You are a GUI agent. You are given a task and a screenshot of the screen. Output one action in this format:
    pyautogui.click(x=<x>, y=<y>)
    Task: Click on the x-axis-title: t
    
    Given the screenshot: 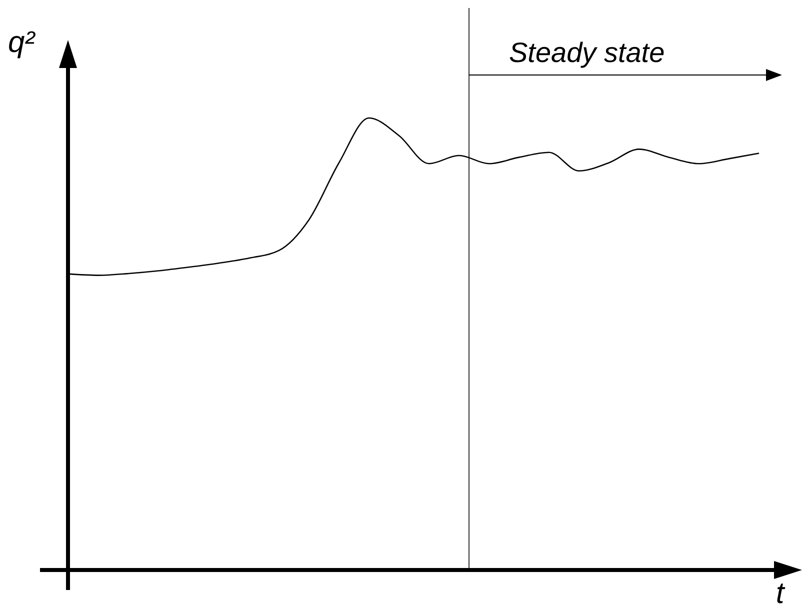 What is the action you would take?
    pyautogui.click(x=781, y=593)
    